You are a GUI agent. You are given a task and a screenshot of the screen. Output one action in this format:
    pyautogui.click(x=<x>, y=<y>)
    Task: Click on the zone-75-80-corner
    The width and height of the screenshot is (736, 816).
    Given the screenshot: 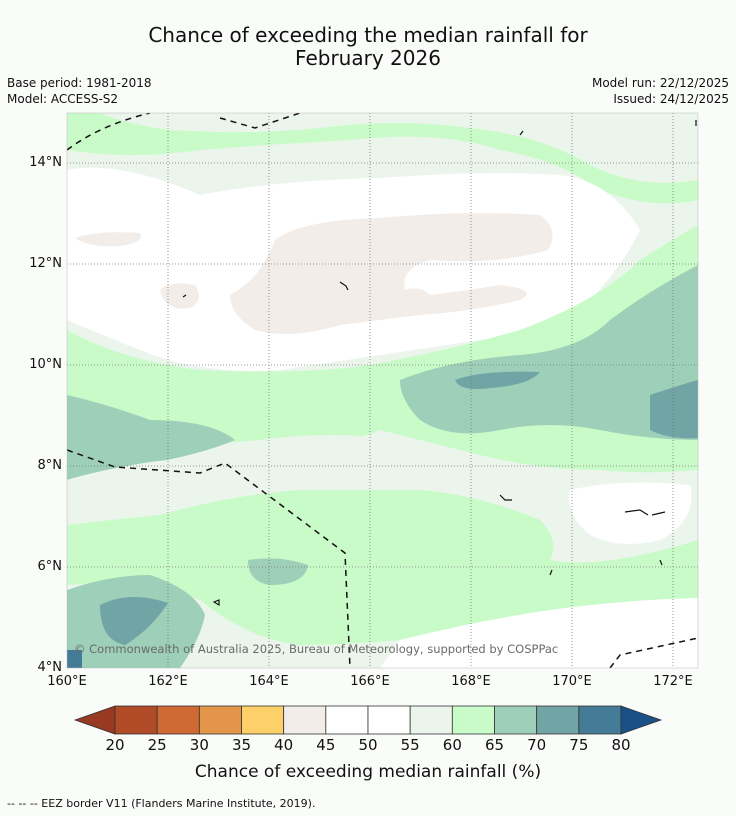 What is the action you would take?
    pyautogui.click(x=74, y=659)
    